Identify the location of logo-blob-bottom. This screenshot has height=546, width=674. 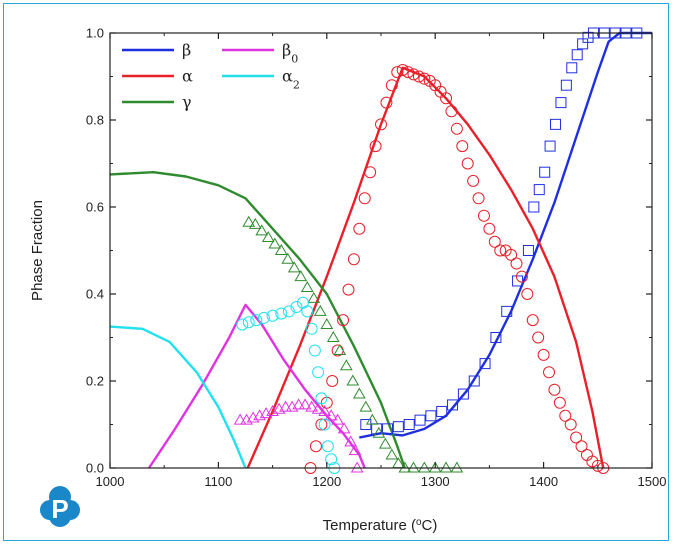
(60, 516).